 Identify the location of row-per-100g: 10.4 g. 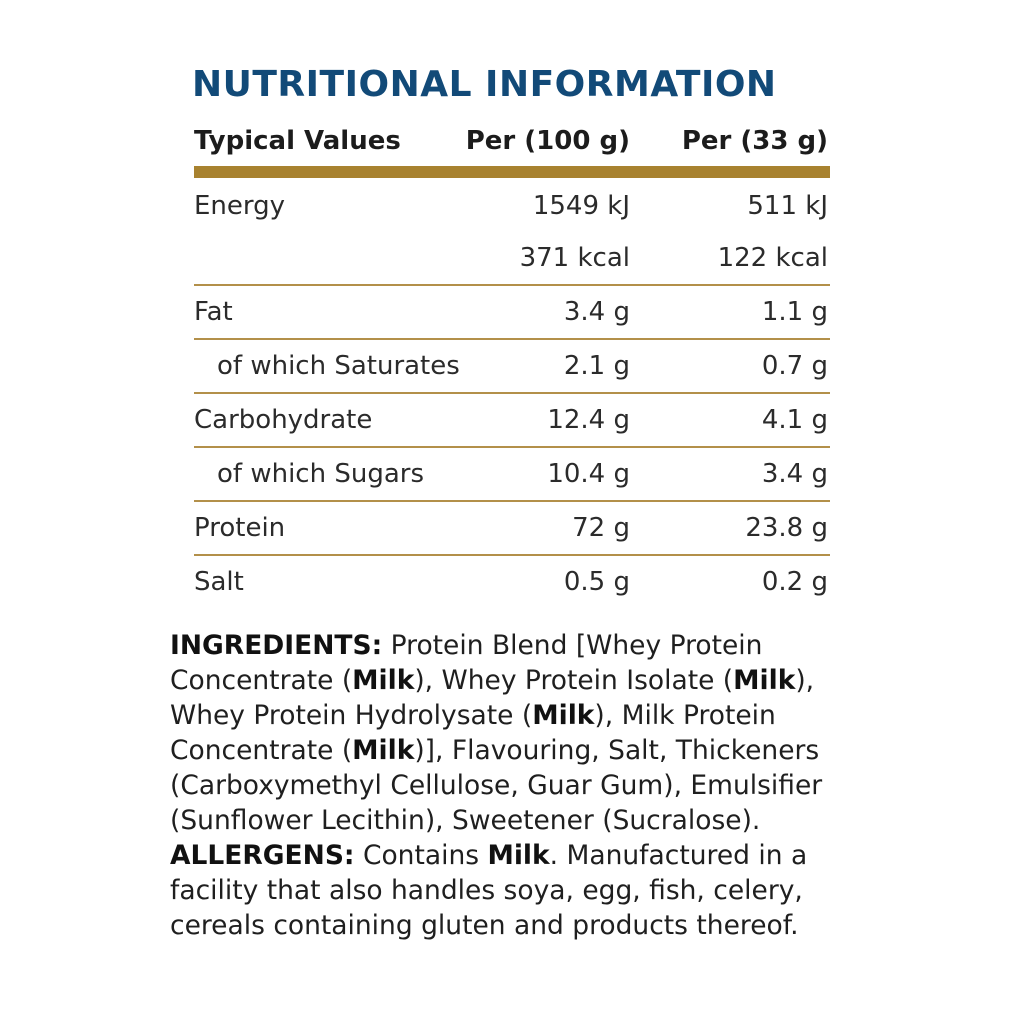
(588, 474).